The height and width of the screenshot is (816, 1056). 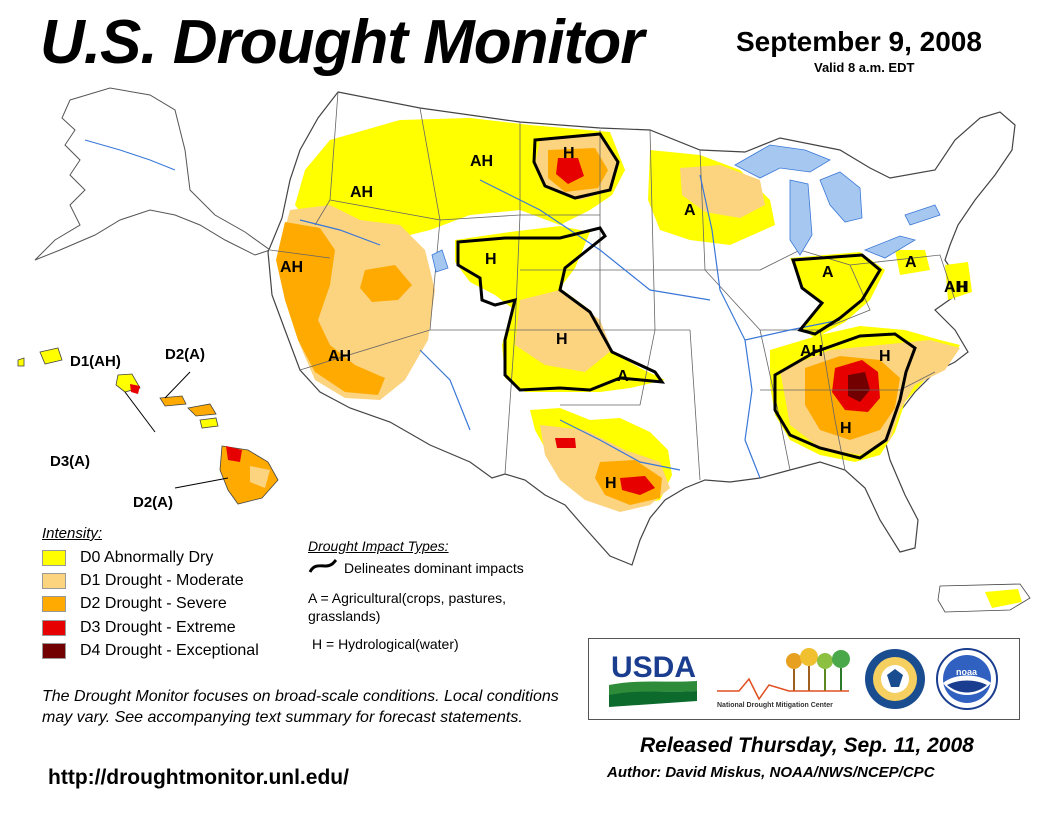 What do you see at coordinates (130, 155) in the screenshot?
I see `alaska-river` at bounding box center [130, 155].